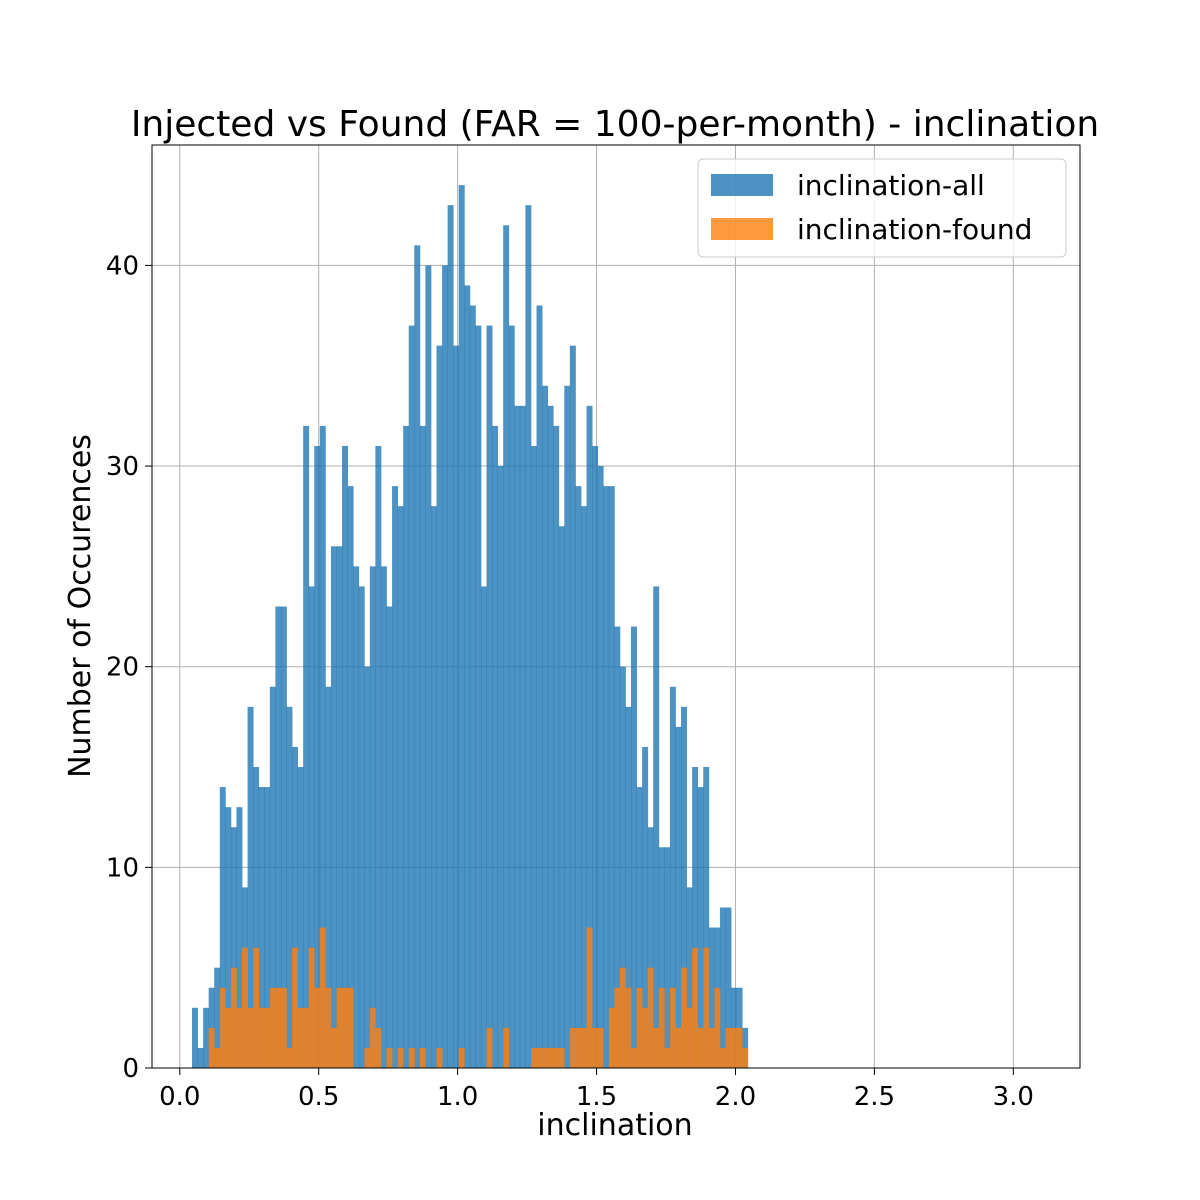  Describe the element at coordinates (122, 266) in the screenshot. I see `y-tick-label-4: 40` at that location.